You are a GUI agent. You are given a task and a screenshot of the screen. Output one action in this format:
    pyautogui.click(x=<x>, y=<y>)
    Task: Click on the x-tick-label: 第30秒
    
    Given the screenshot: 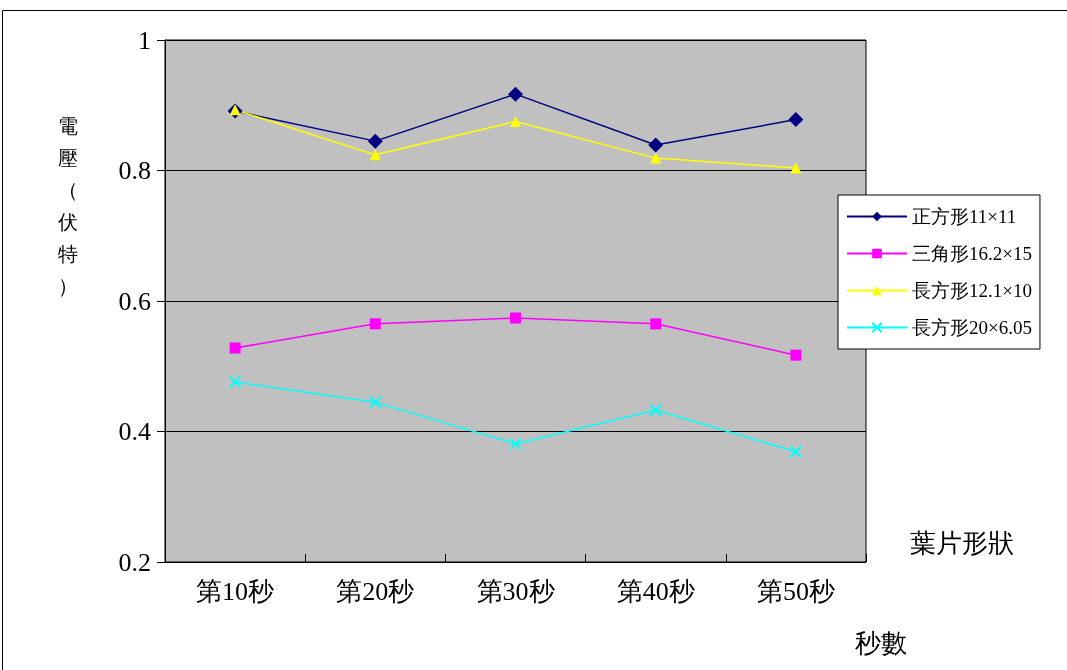 What is the action you would take?
    pyautogui.click(x=515, y=591)
    